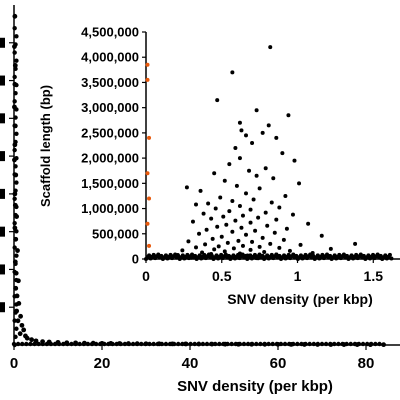  What do you see at coordinates (255, 386) in the screenshot?
I see `main-x-axis-label: SNV density (per kbp)` at bounding box center [255, 386].